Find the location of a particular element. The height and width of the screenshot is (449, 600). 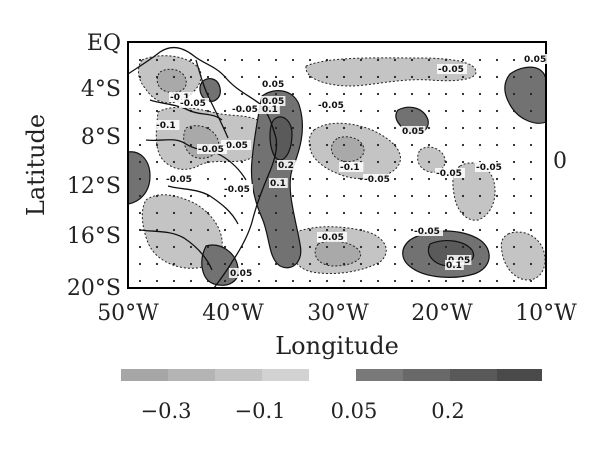

colorbar-label: −0.3 is located at coordinates (166, 411).